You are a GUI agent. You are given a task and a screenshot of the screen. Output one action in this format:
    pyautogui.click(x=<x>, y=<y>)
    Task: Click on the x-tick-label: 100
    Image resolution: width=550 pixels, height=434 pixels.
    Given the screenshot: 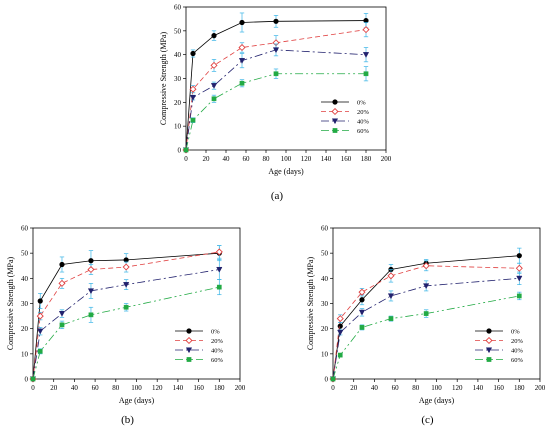 What is the action you would take?
    pyautogui.click(x=286, y=159)
    